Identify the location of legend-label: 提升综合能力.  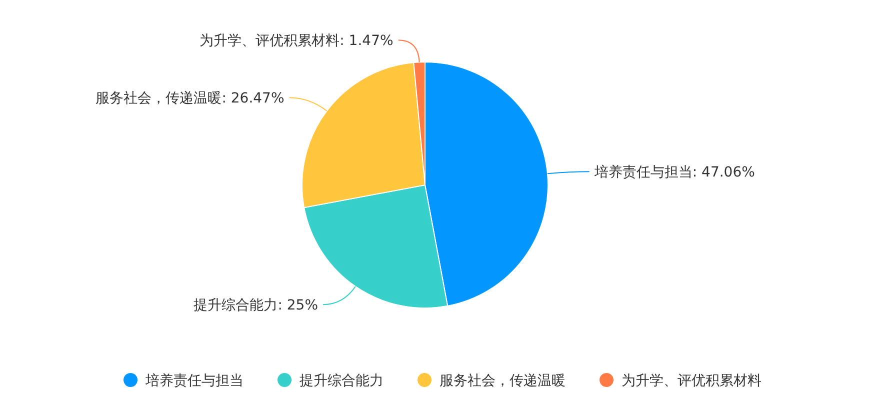
(342, 381).